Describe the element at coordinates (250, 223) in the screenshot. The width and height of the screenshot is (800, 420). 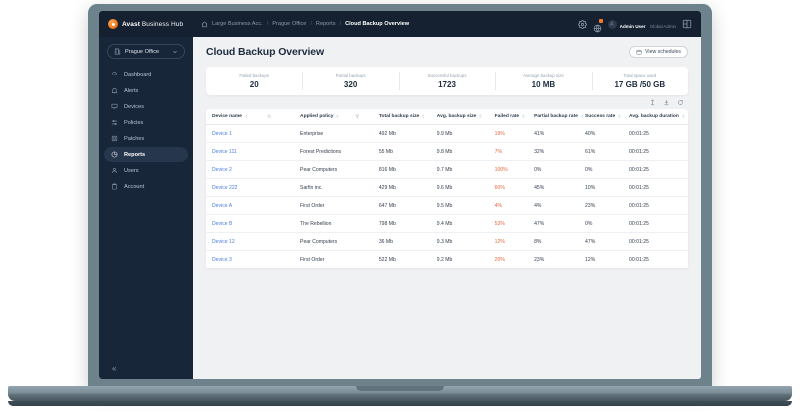
I see `cell-device-name: Device B` at that location.